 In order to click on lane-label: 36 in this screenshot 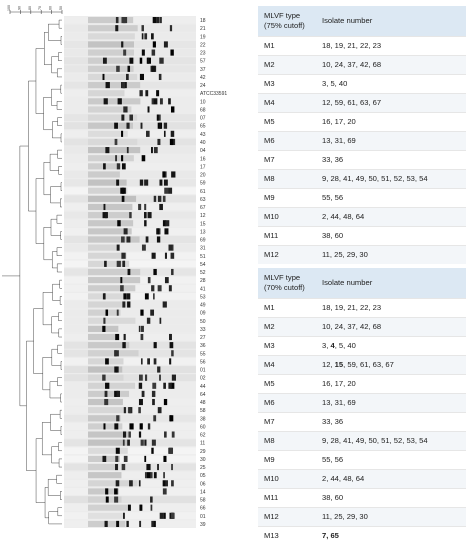, I will do `click(203, 346)`.